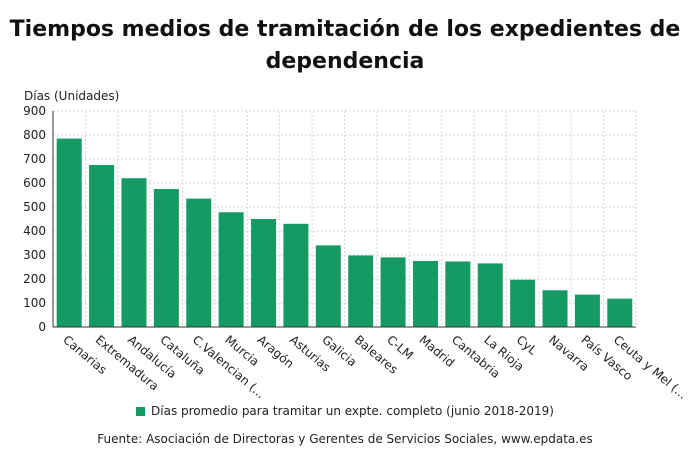 This screenshot has height=465, width=690. What do you see at coordinates (72, 96) in the screenshot?
I see `y-axis-label: Días (Unidades)` at bounding box center [72, 96].